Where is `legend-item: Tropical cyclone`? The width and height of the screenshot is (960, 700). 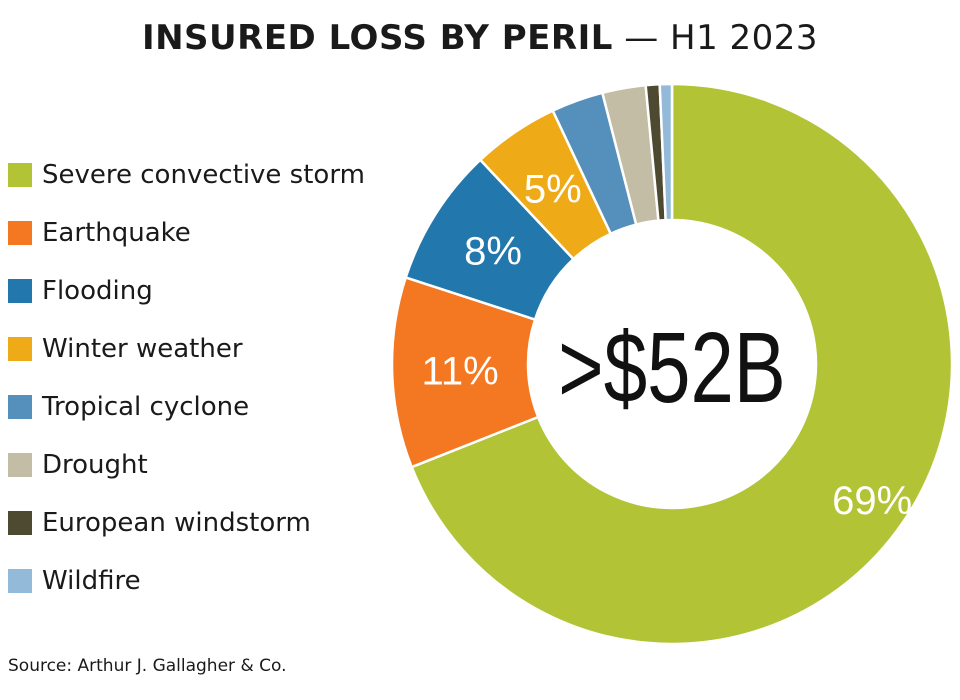
legend-item: Tropical cyclone is located at coordinates (186, 407).